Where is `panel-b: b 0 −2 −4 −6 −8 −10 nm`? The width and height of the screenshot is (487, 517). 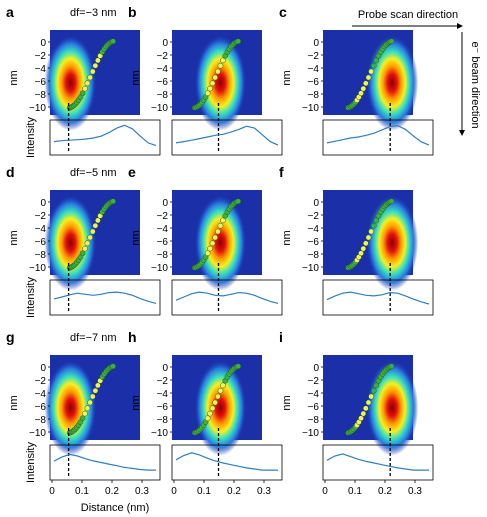
panel-b: b 0 −2 −4 −6 −8 −10 nm is located at coordinates (205, 80).